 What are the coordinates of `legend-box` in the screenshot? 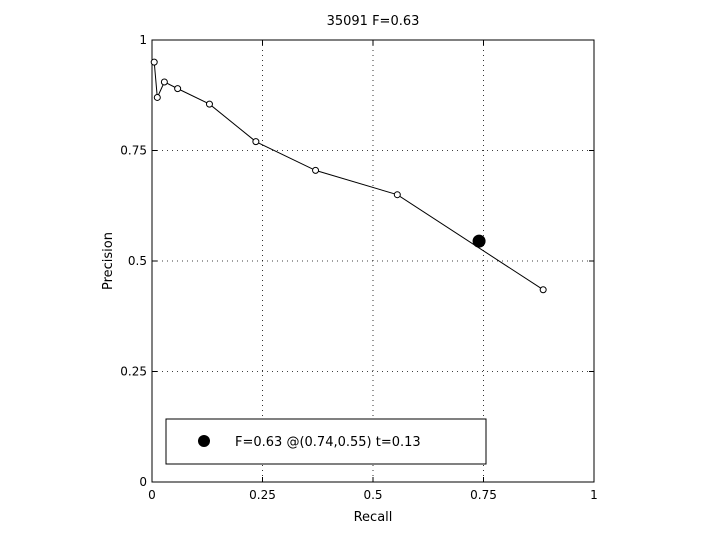 It's located at (326, 441).